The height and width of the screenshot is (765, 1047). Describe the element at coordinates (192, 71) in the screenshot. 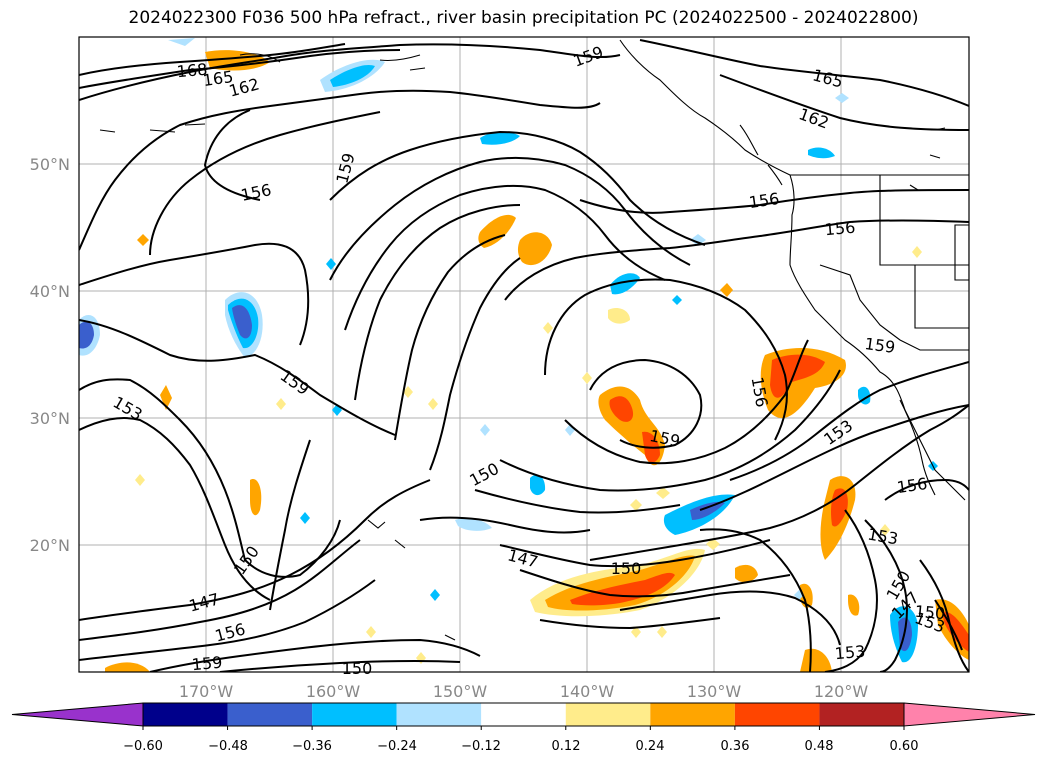

I see `contour-label: 168` at that location.